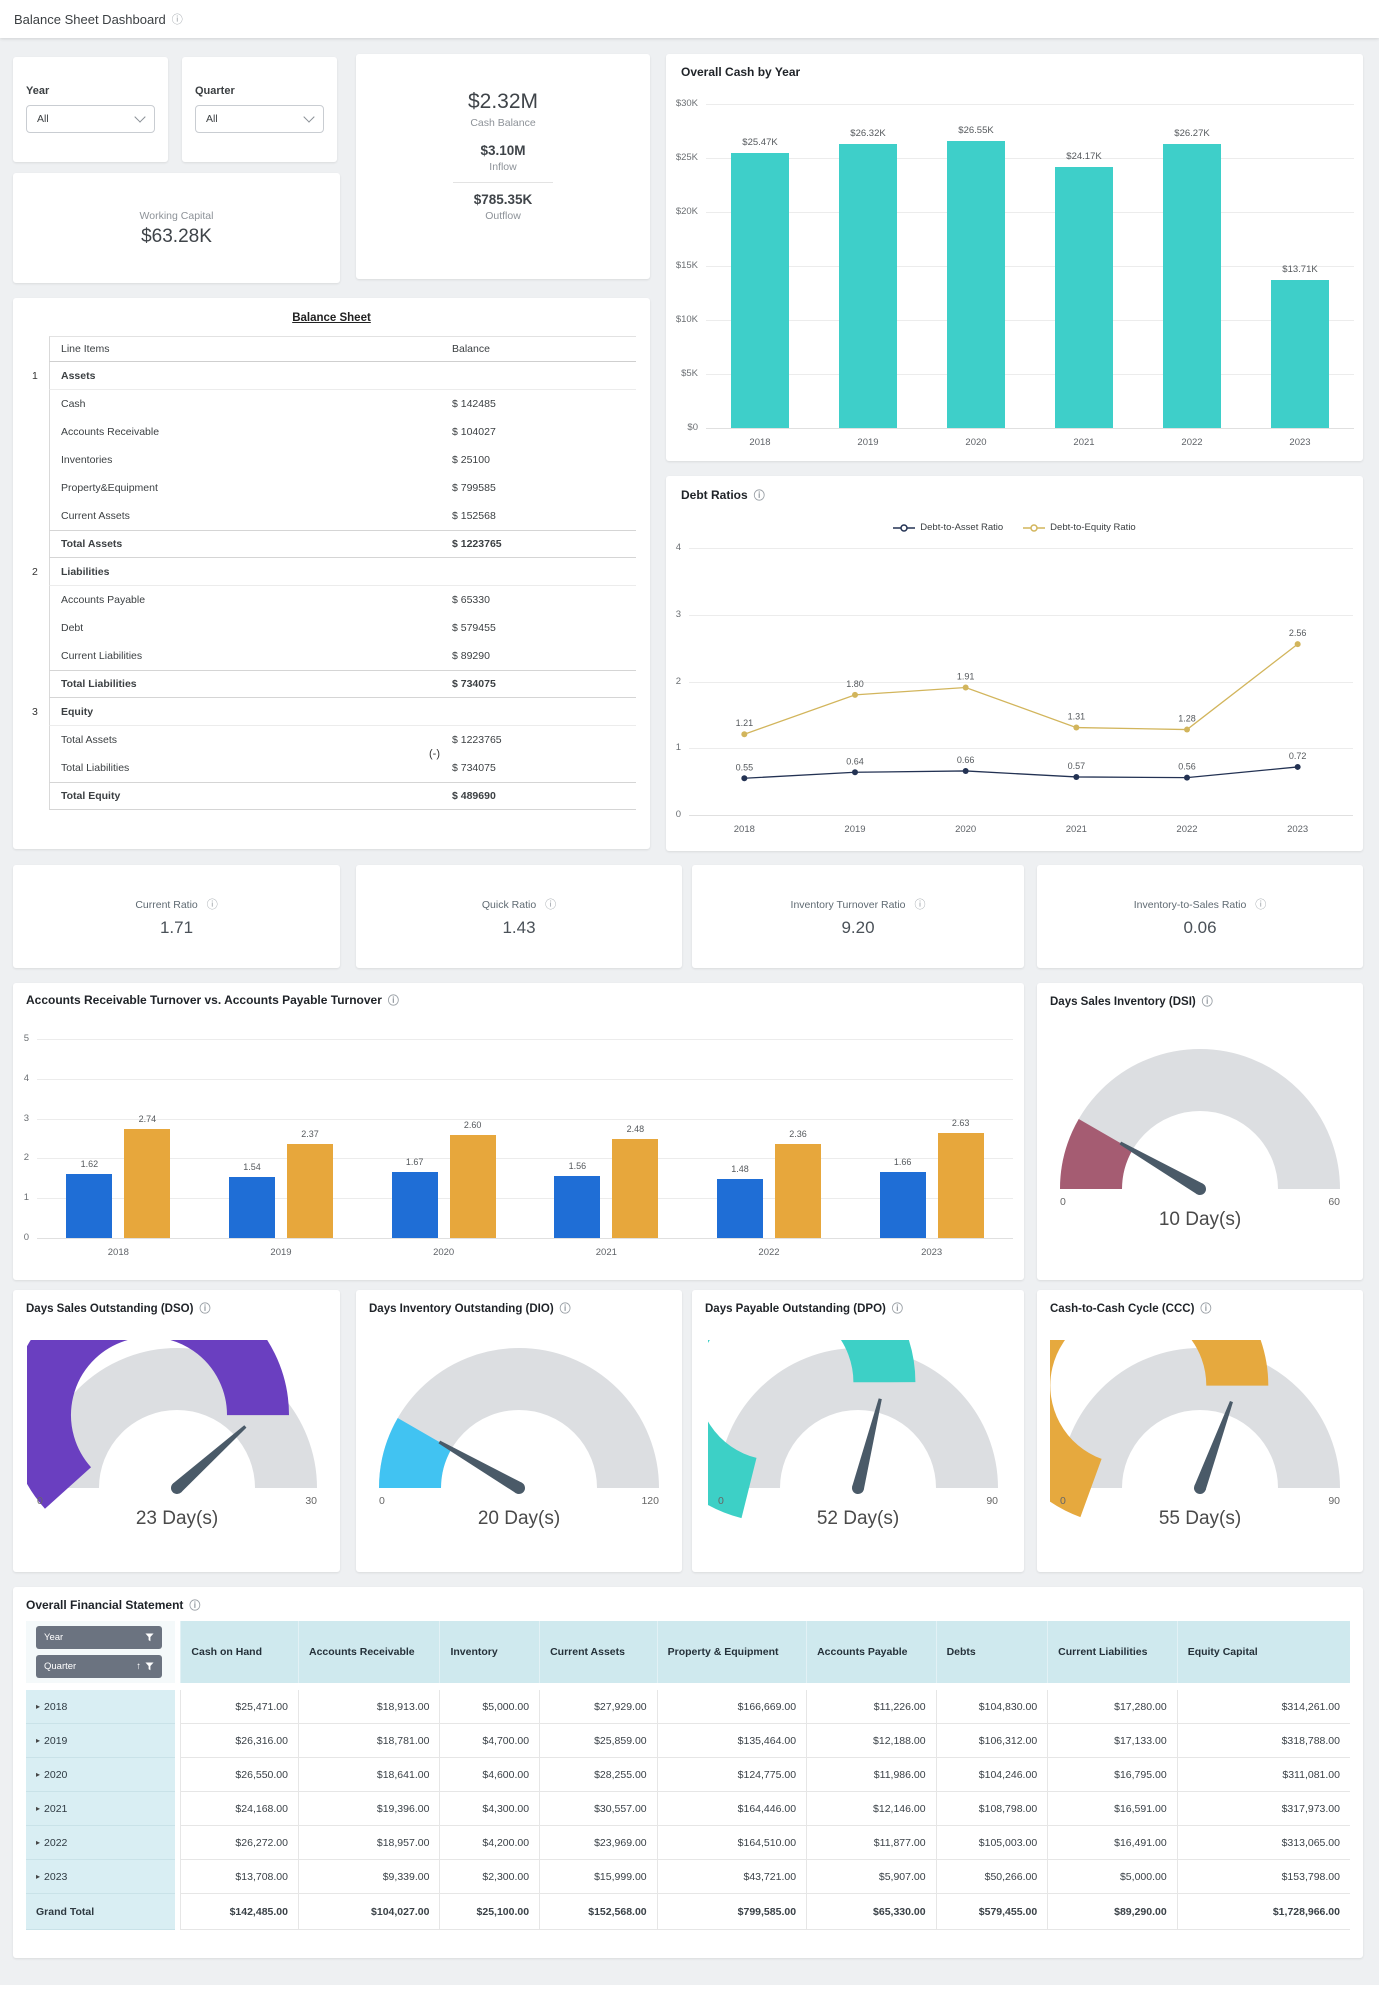  What do you see at coordinates (855, 684) in the screenshot?
I see `svg-text: 1.80` at bounding box center [855, 684].